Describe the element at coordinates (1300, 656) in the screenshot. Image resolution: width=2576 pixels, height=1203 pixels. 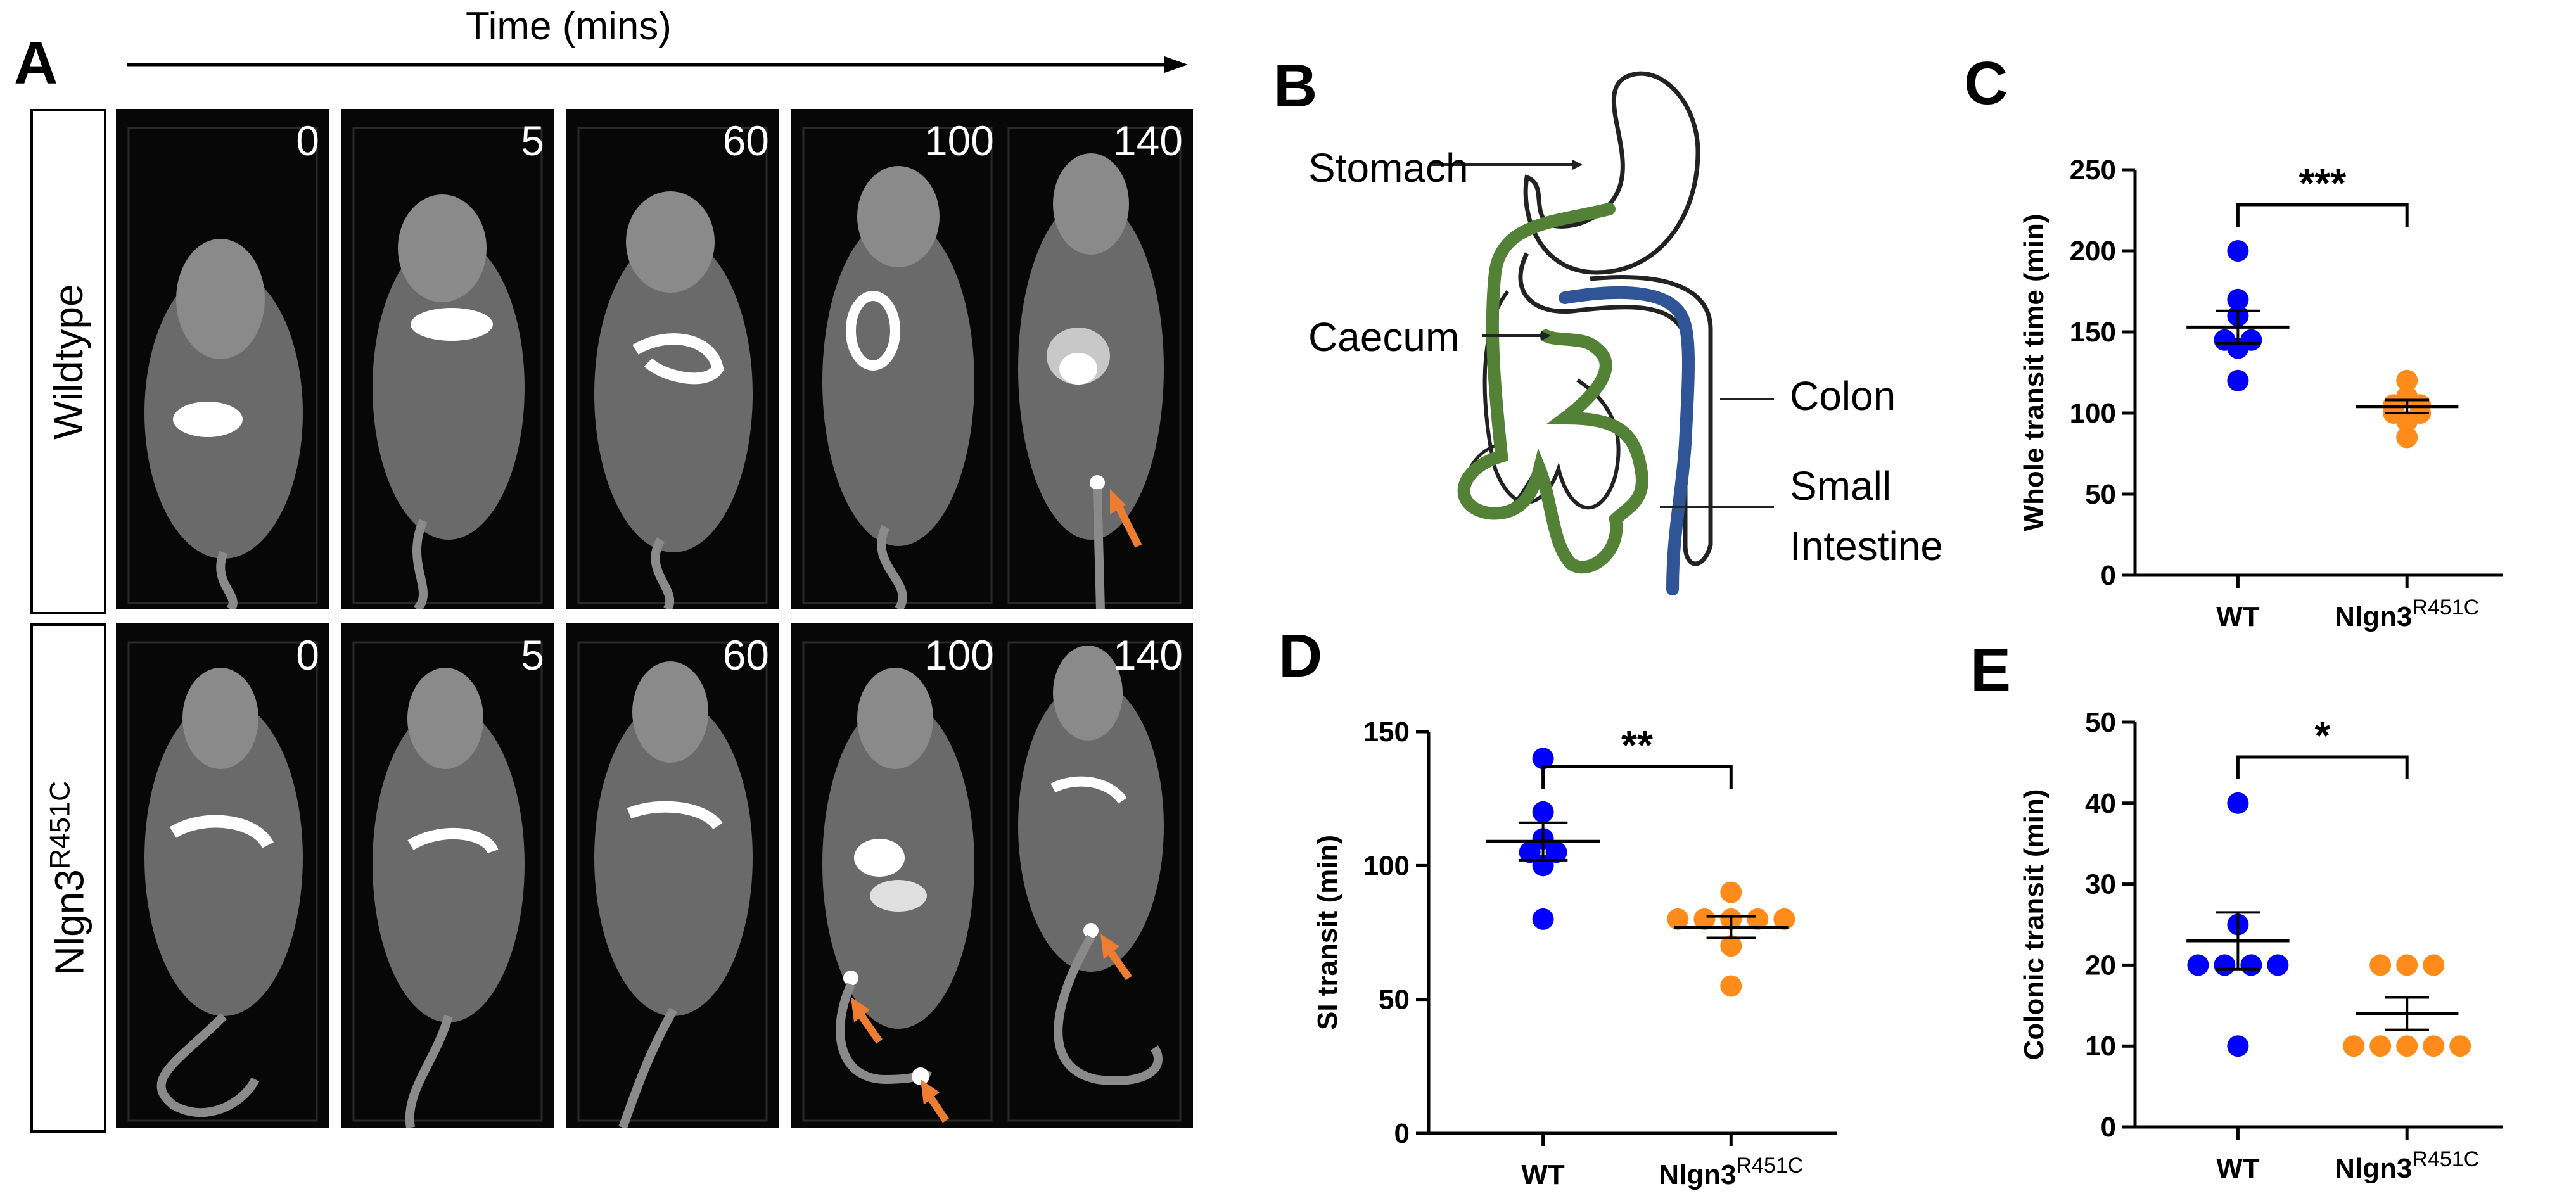
I see `panel-letter-d: D` at that location.